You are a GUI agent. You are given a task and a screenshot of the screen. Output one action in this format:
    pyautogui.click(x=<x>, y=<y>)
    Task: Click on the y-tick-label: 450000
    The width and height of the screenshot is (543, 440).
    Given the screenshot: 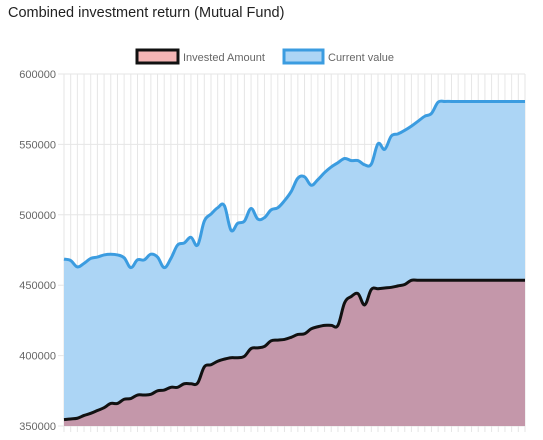 What is the action you would take?
    pyautogui.click(x=37, y=286)
    